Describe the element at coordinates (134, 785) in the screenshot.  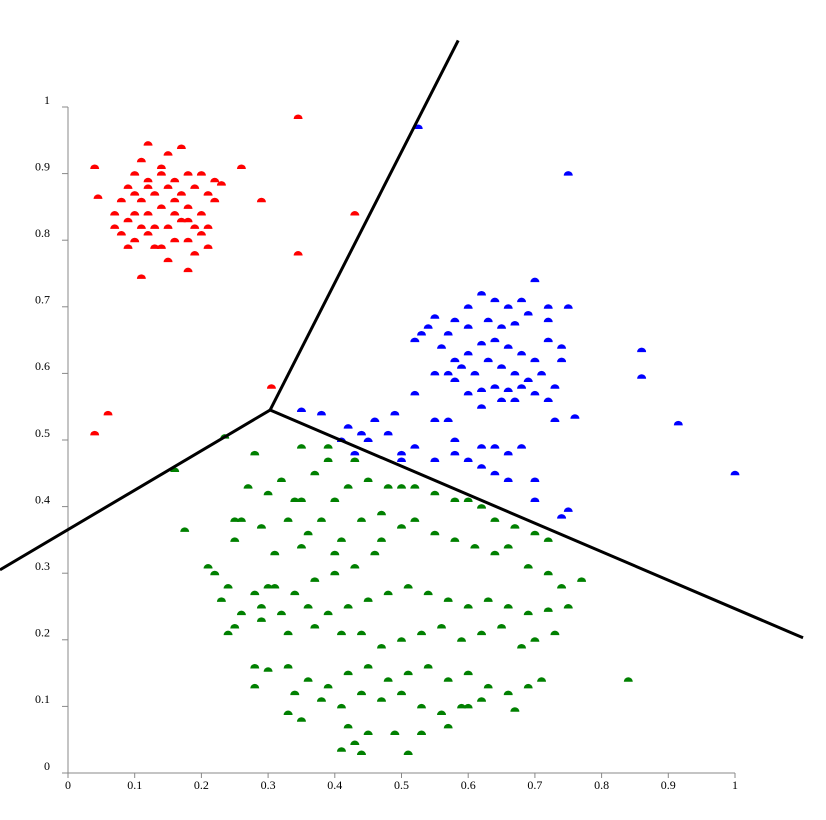
I see `x-tick-label: 0.1` at that location.